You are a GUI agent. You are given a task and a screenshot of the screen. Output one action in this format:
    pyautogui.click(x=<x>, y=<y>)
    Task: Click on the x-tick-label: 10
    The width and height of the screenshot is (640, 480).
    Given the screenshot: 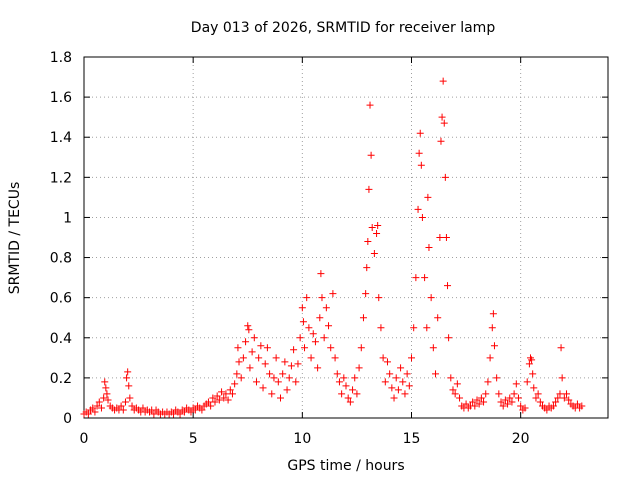 What is the action you would take?
    pyautogui.click(x=302, y=439)
    